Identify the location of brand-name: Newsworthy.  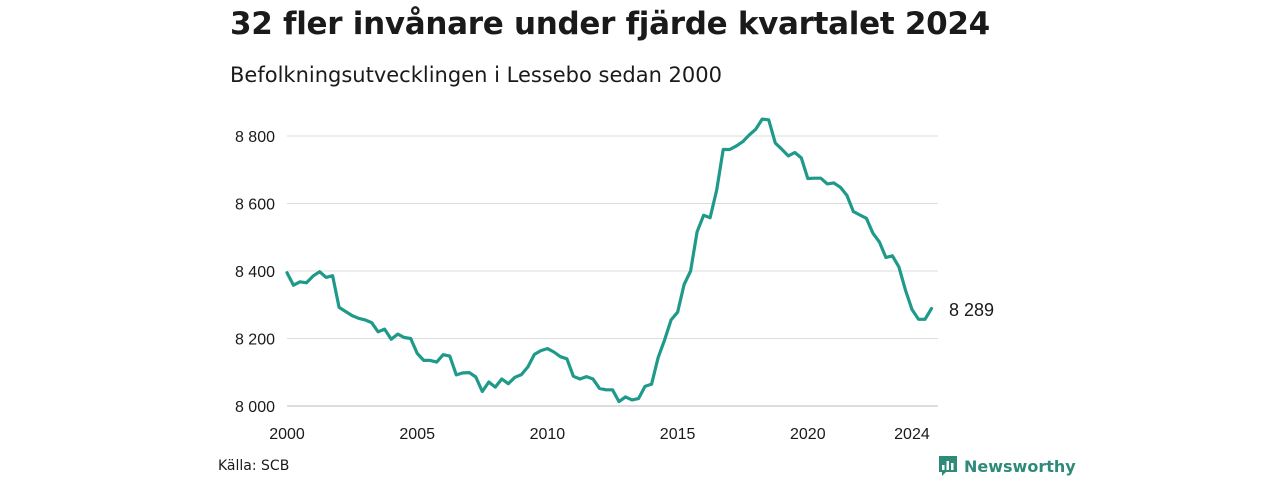
(1020, 466).